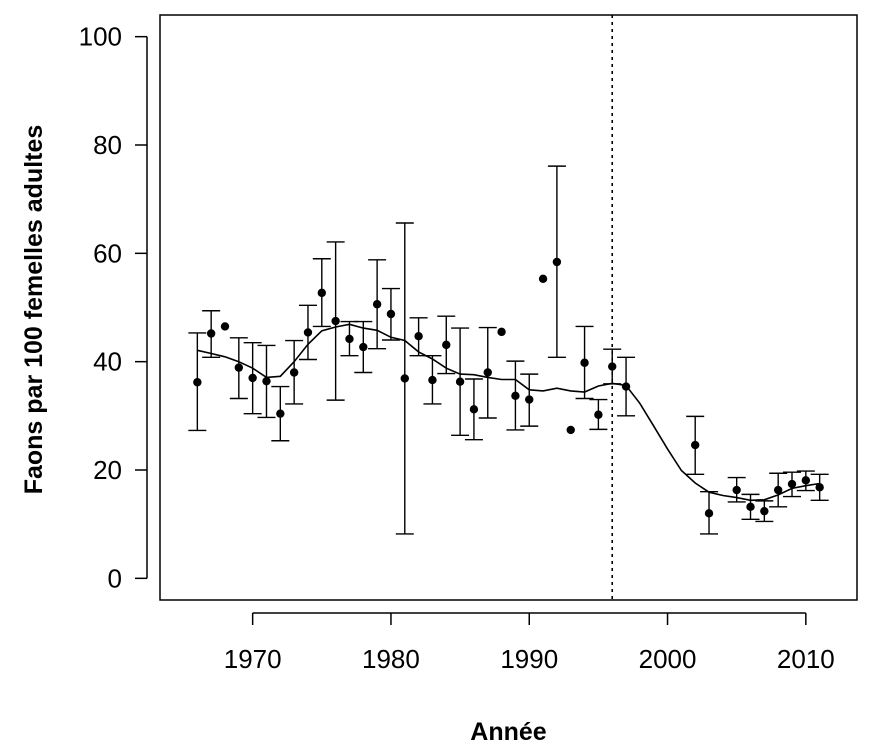 This screenshot has height=756, width=869. I want to click on y-tick-label: 100, so click(100, 37).